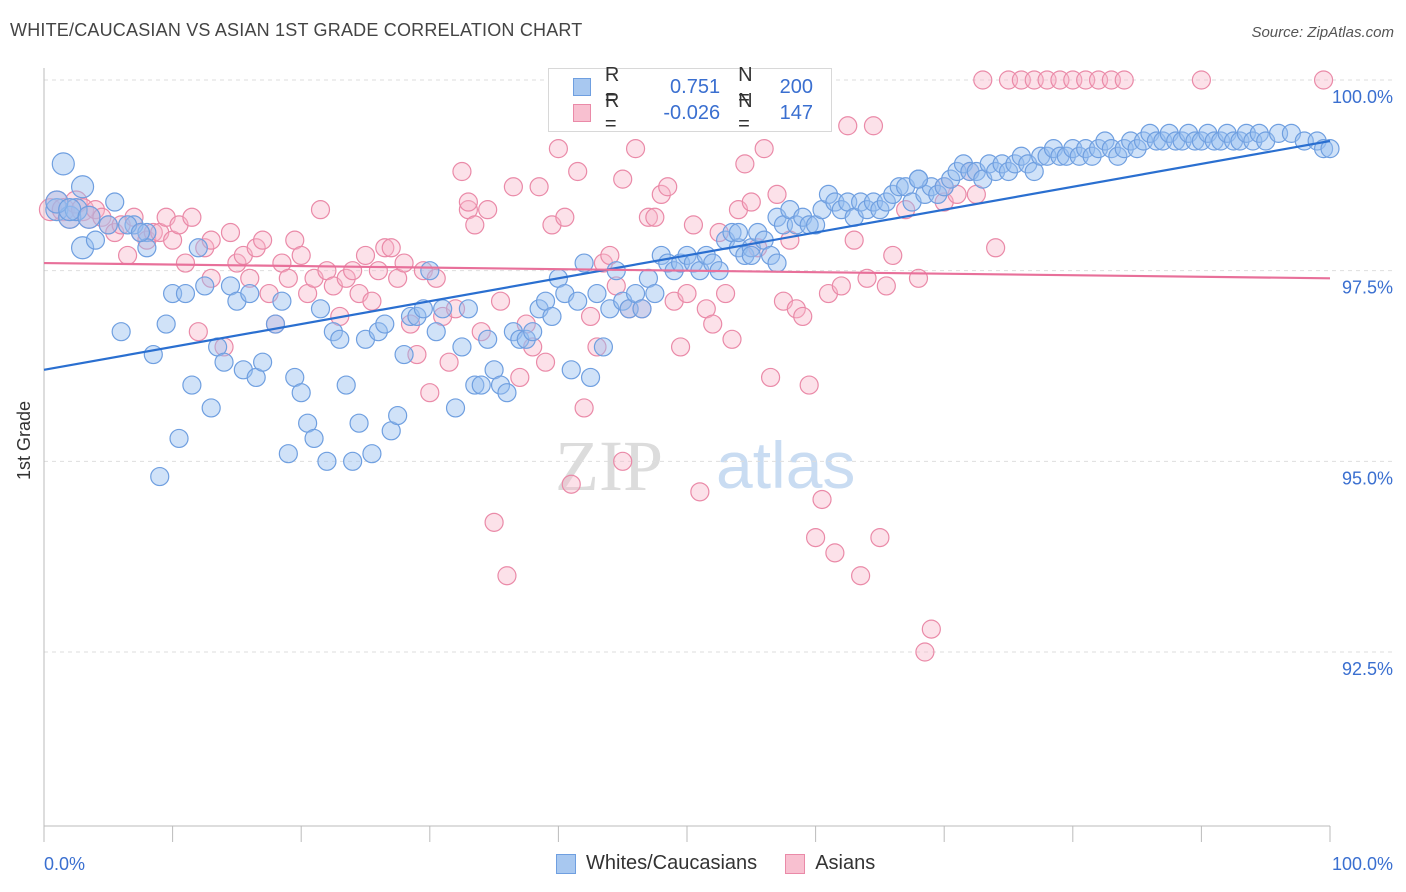  What do you see at coordinates (830, 863) in the screenshot?
I see `legend-item-asians: Asians` at bounding box center [830, 863].